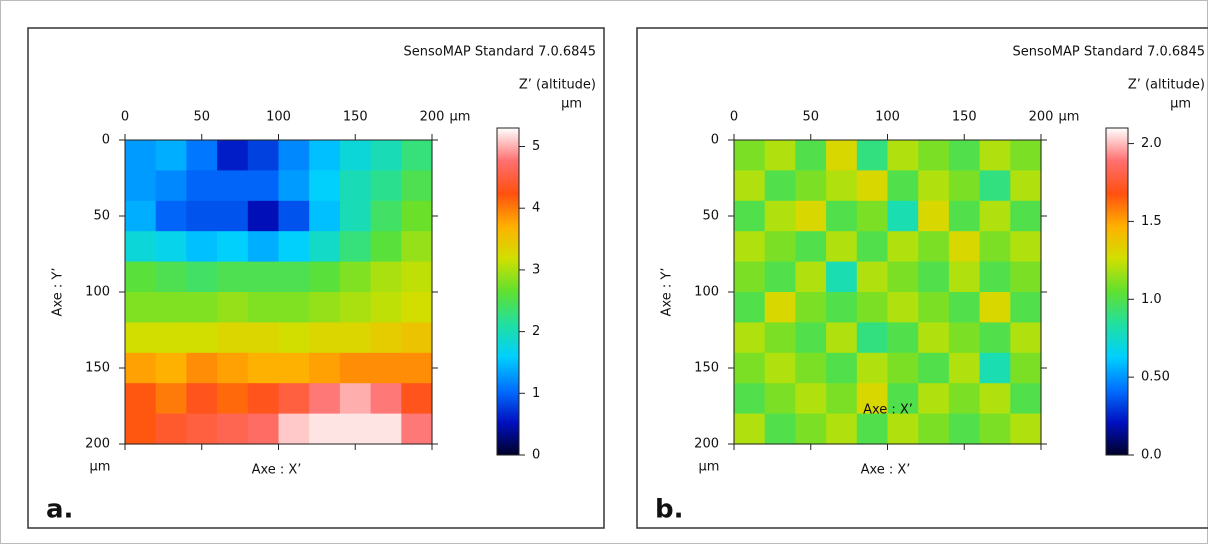 This screenshot has height=544, width=1208. What do you see at coordinates (59, 510) in the screenshot?
I see `panel-label: a.` at bounding box center [59, 510].